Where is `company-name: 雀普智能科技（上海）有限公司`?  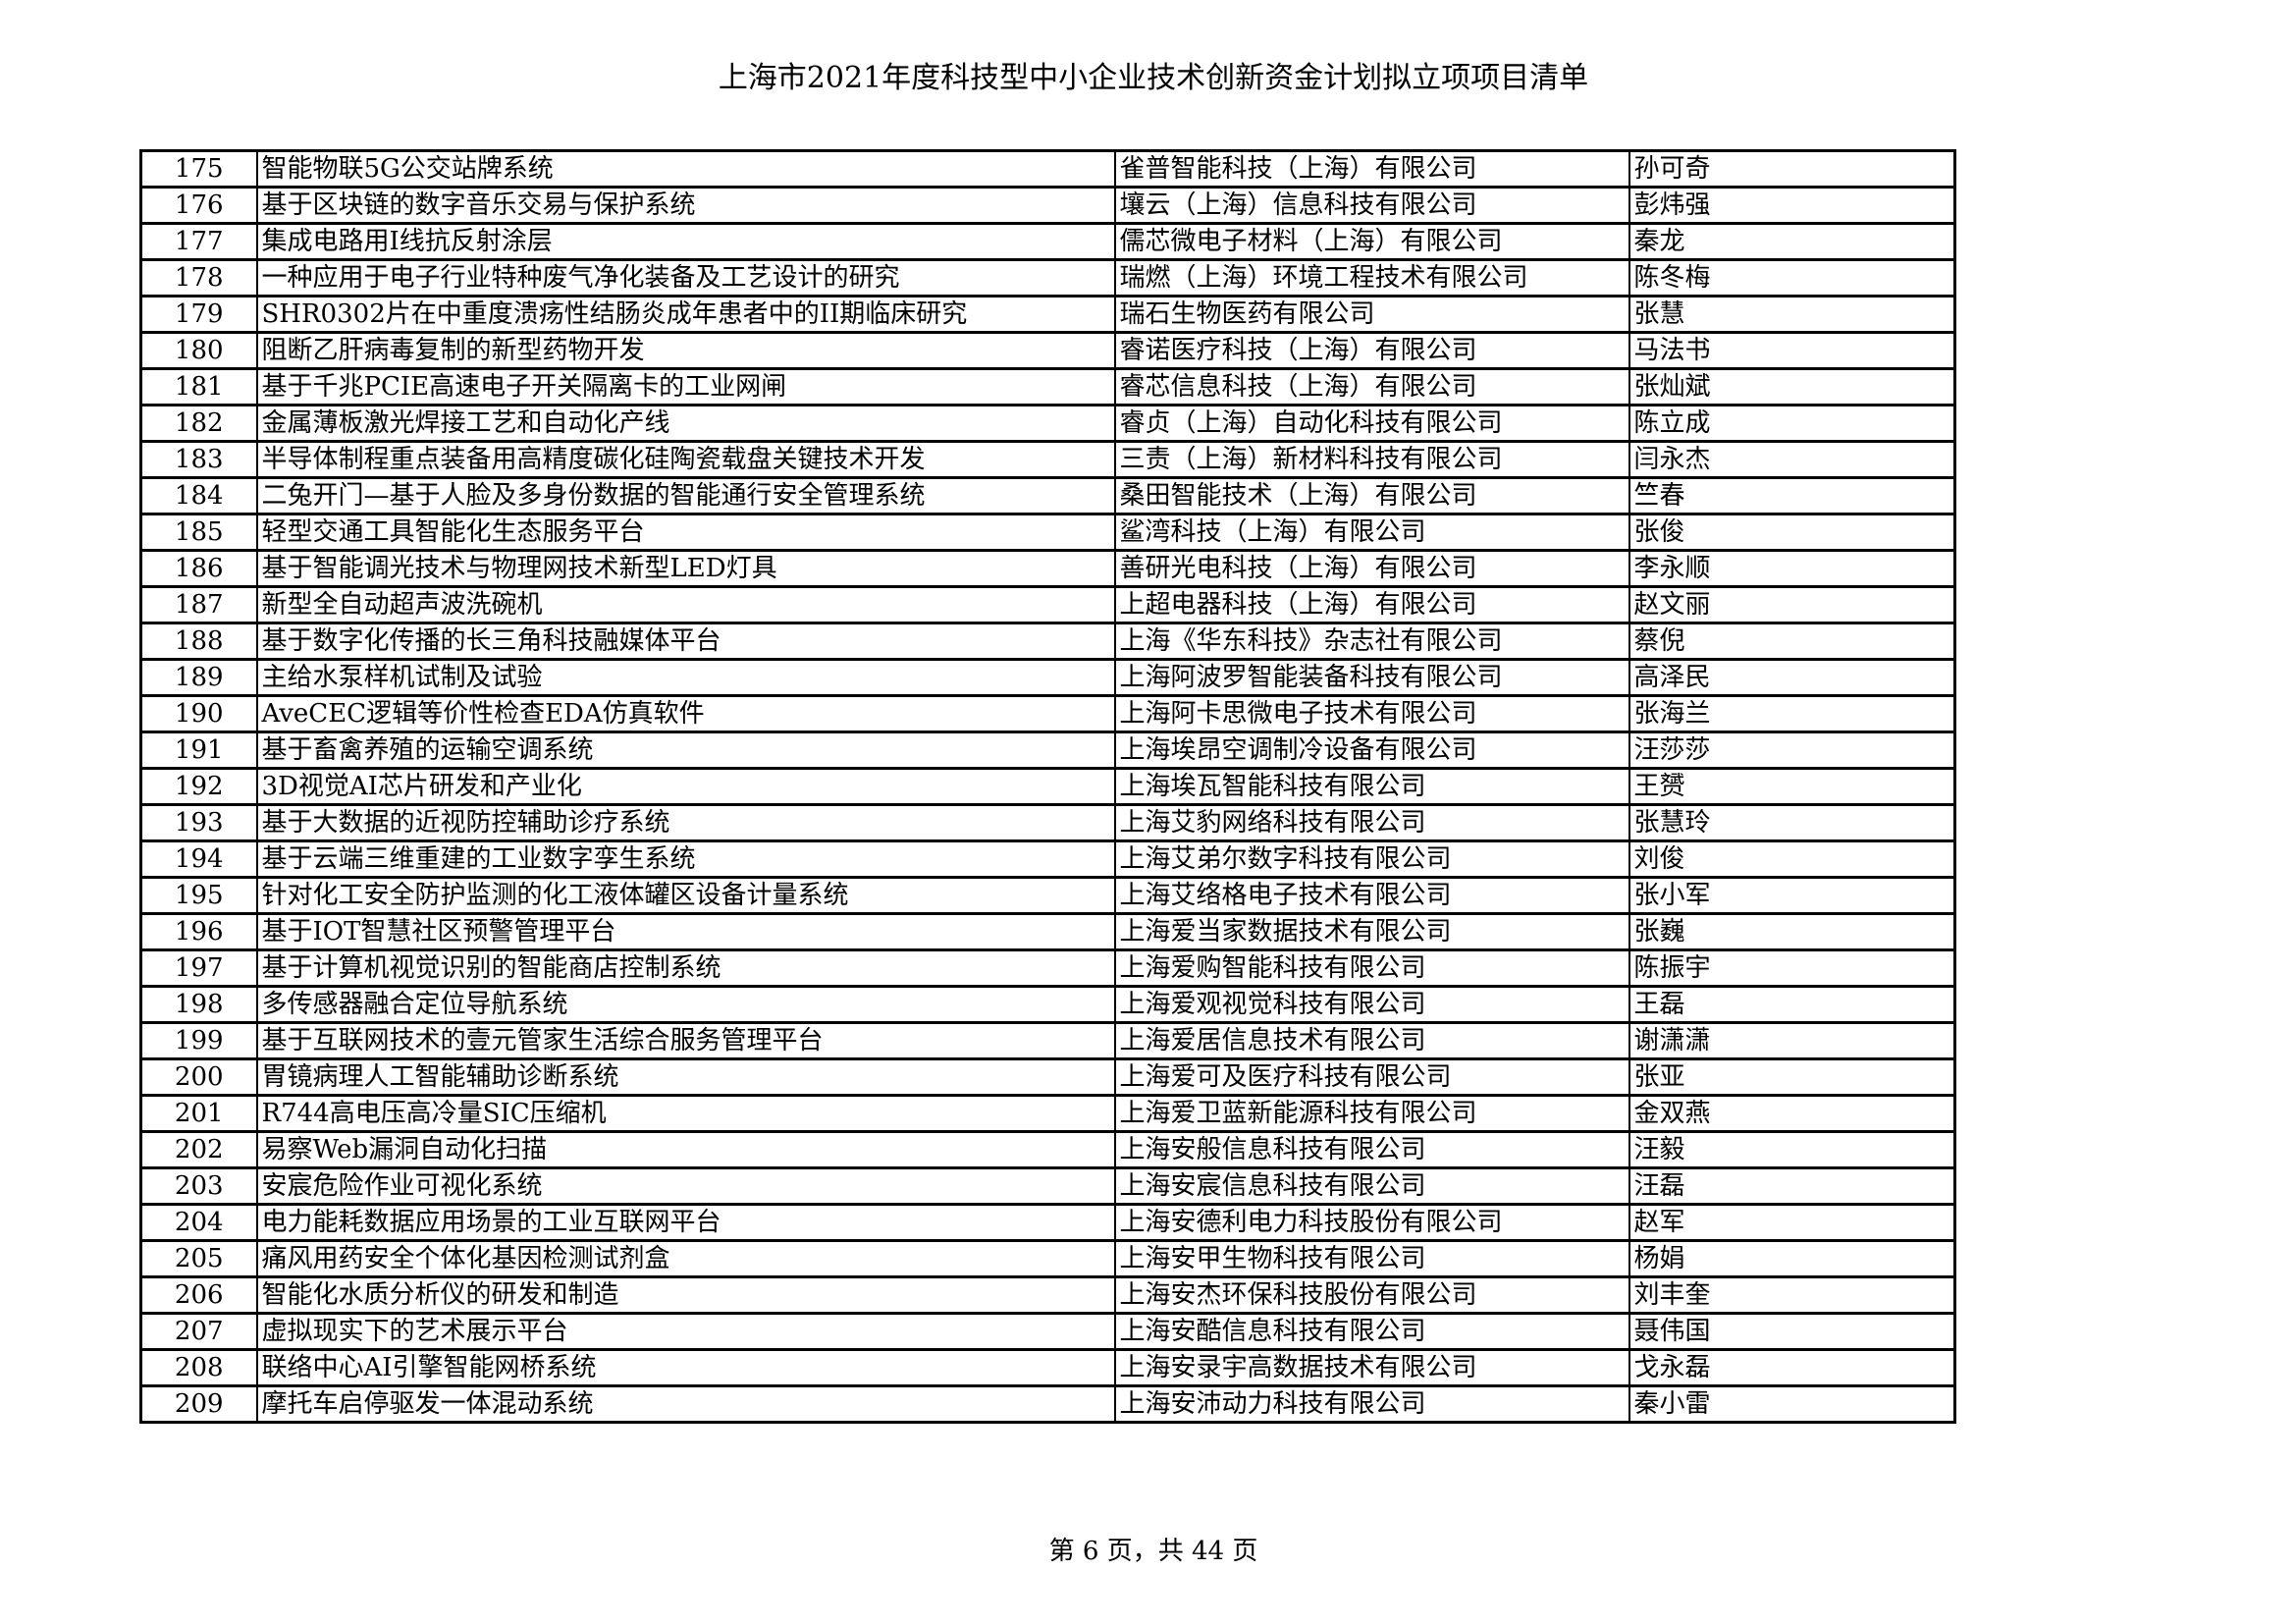 company-name: 雀普智能科技（上海）有限公司 is located at coordinates (1371, 169).